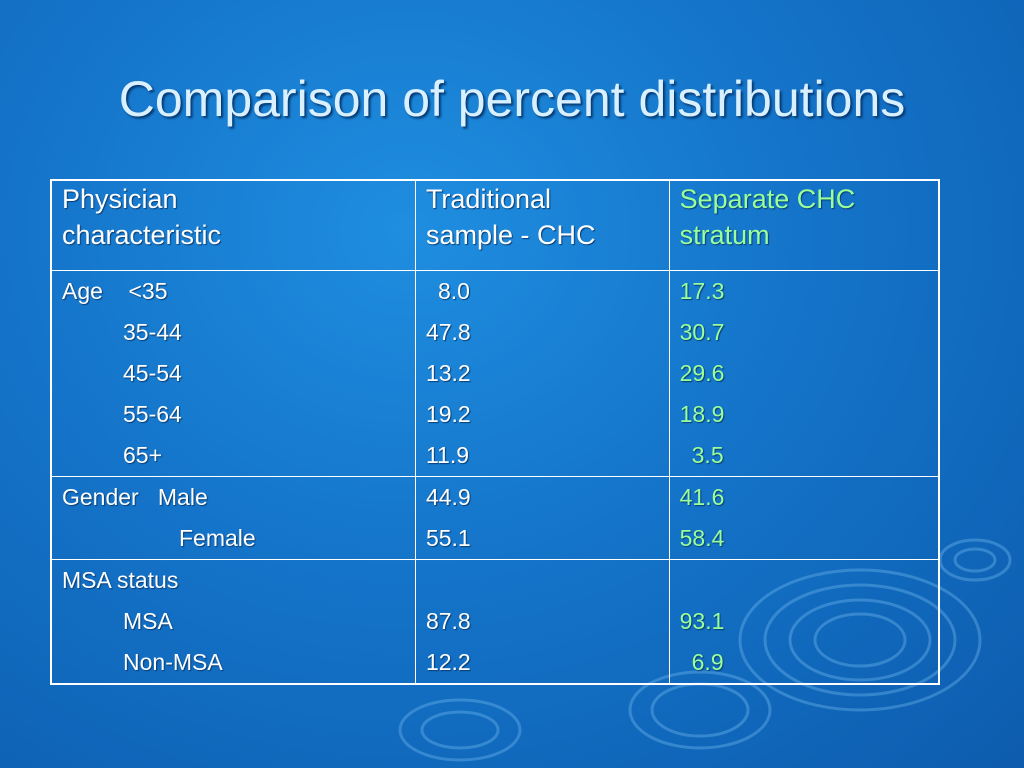  What do you see at coordinates (233, 621) in the screenshot?
I see `msa-characteristic-cell: MSA status MSA Non-MSA` at bounding box center [233, 621].